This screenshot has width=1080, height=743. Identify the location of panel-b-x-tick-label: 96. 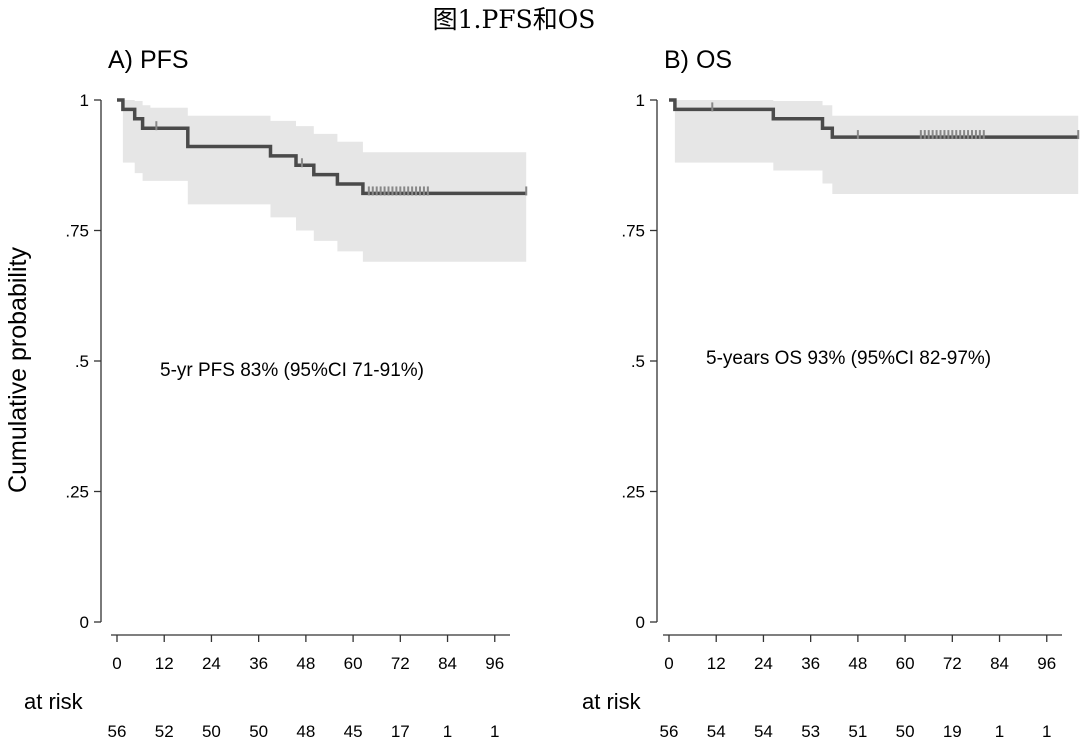
(1046, 663).